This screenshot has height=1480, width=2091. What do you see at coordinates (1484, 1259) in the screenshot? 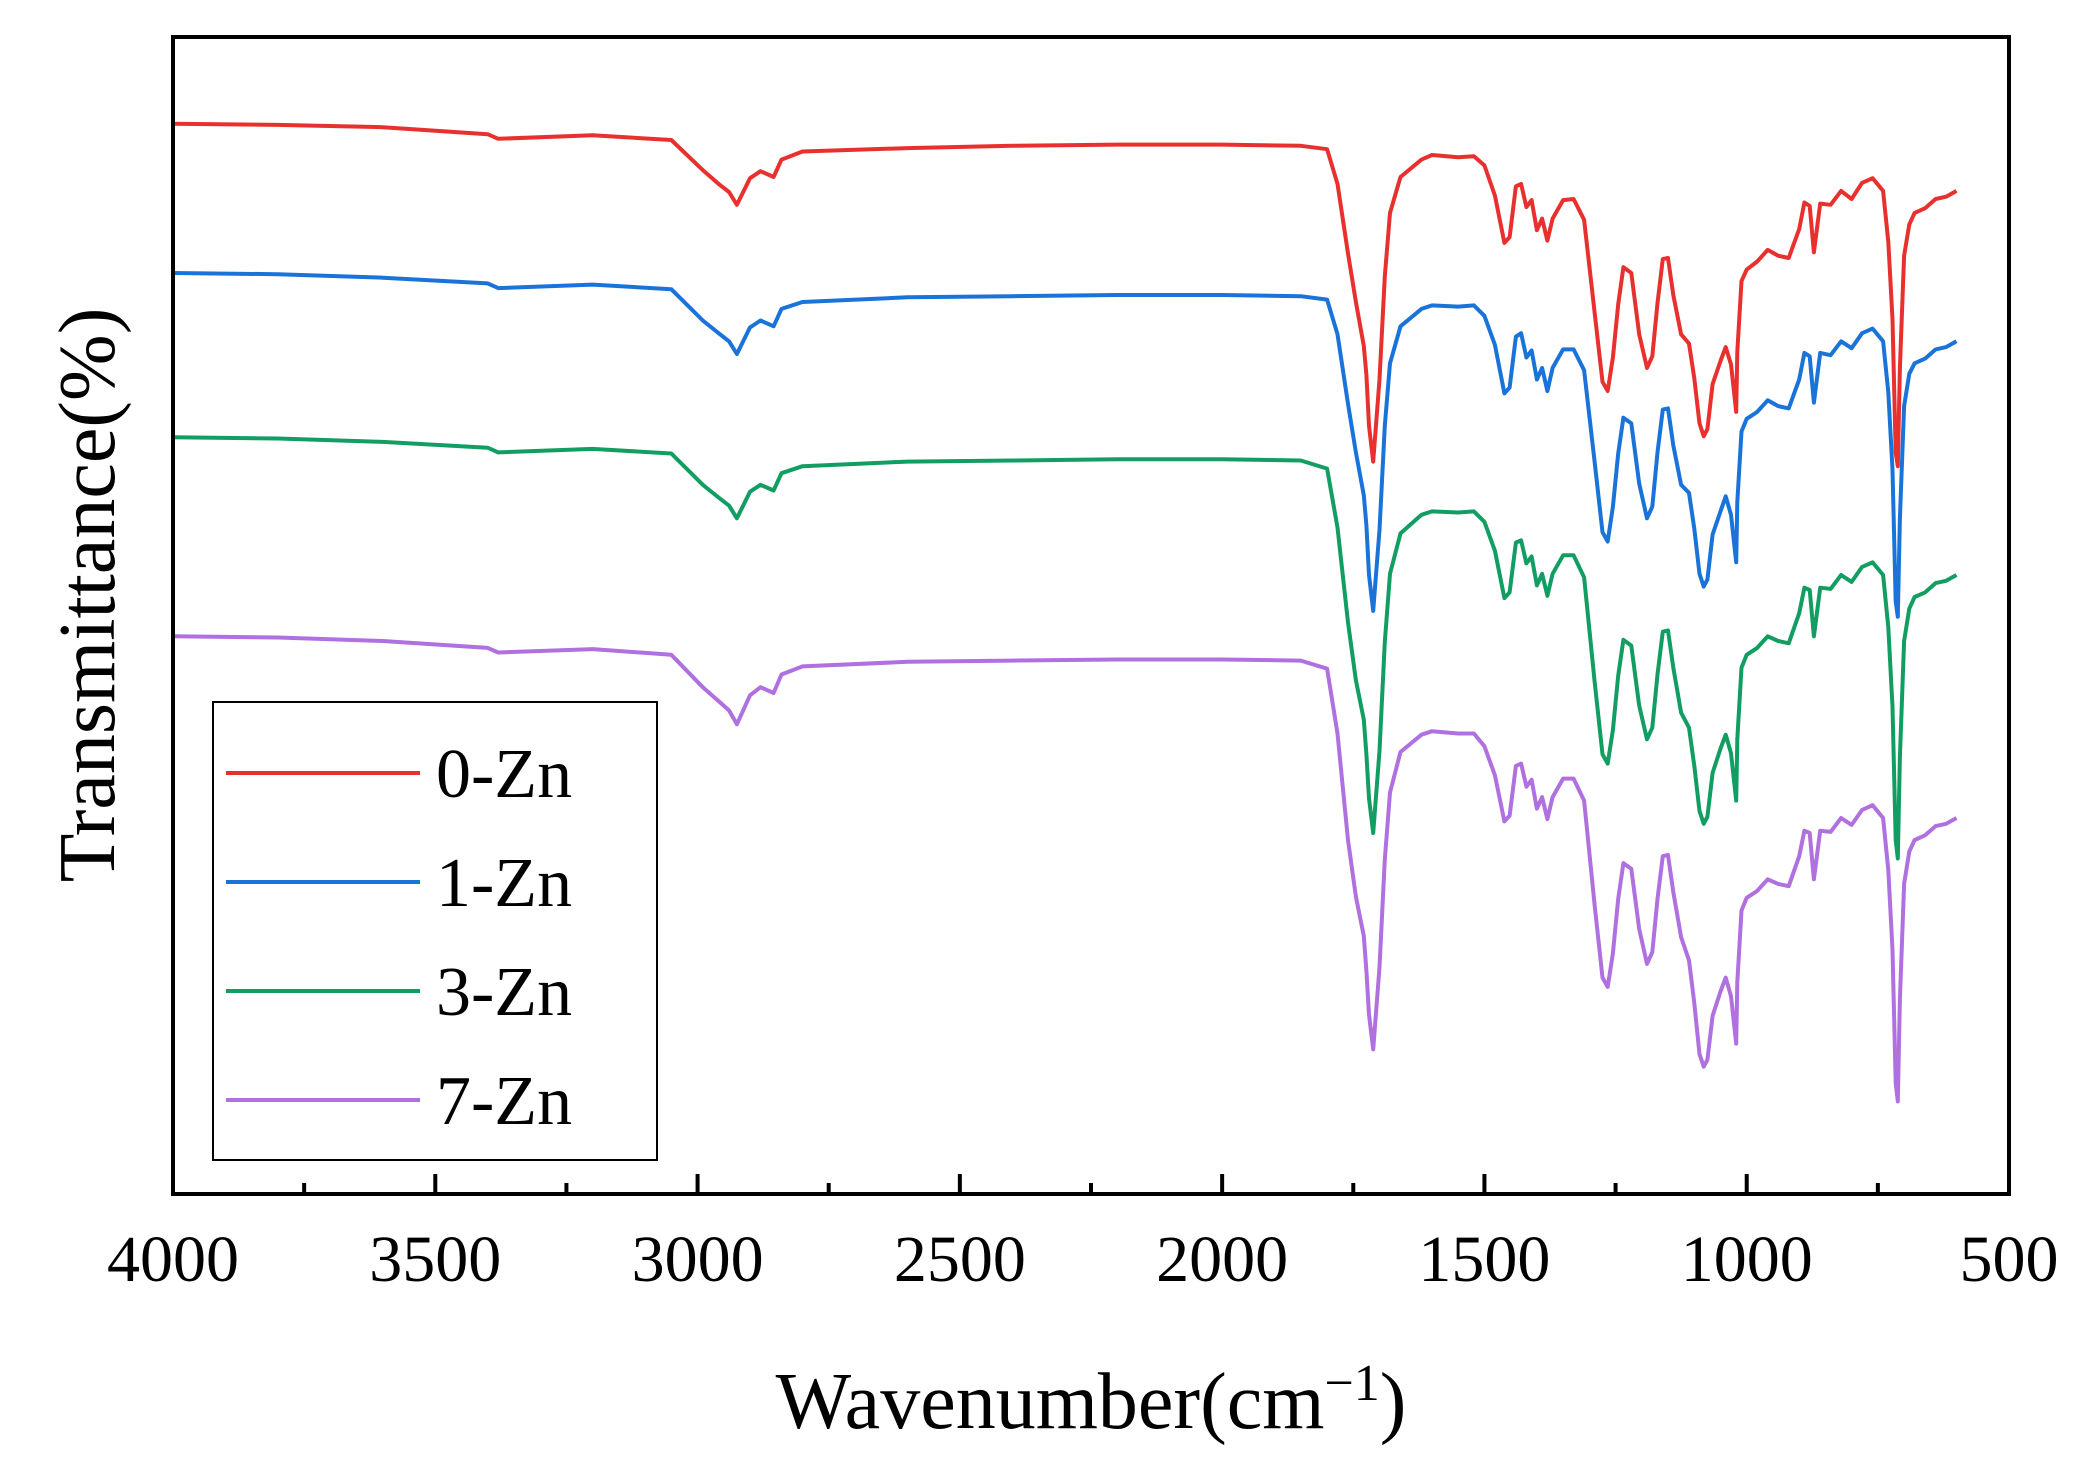
I see `x-tick-label: 1500` at bounding box center [1484, 1259].